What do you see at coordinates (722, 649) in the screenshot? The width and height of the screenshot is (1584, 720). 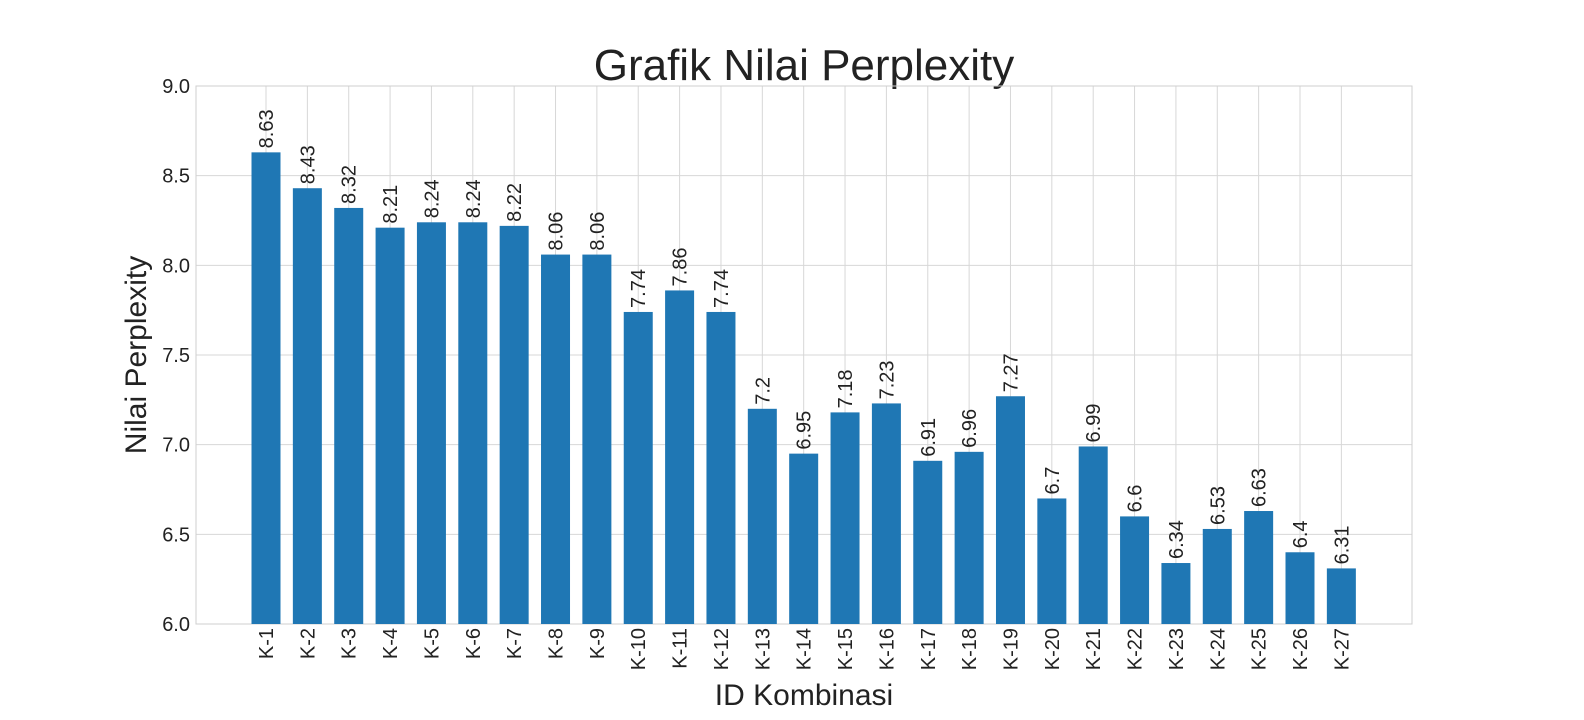 I see `x-tick-label: K-12` at bounding box center [722, 649].